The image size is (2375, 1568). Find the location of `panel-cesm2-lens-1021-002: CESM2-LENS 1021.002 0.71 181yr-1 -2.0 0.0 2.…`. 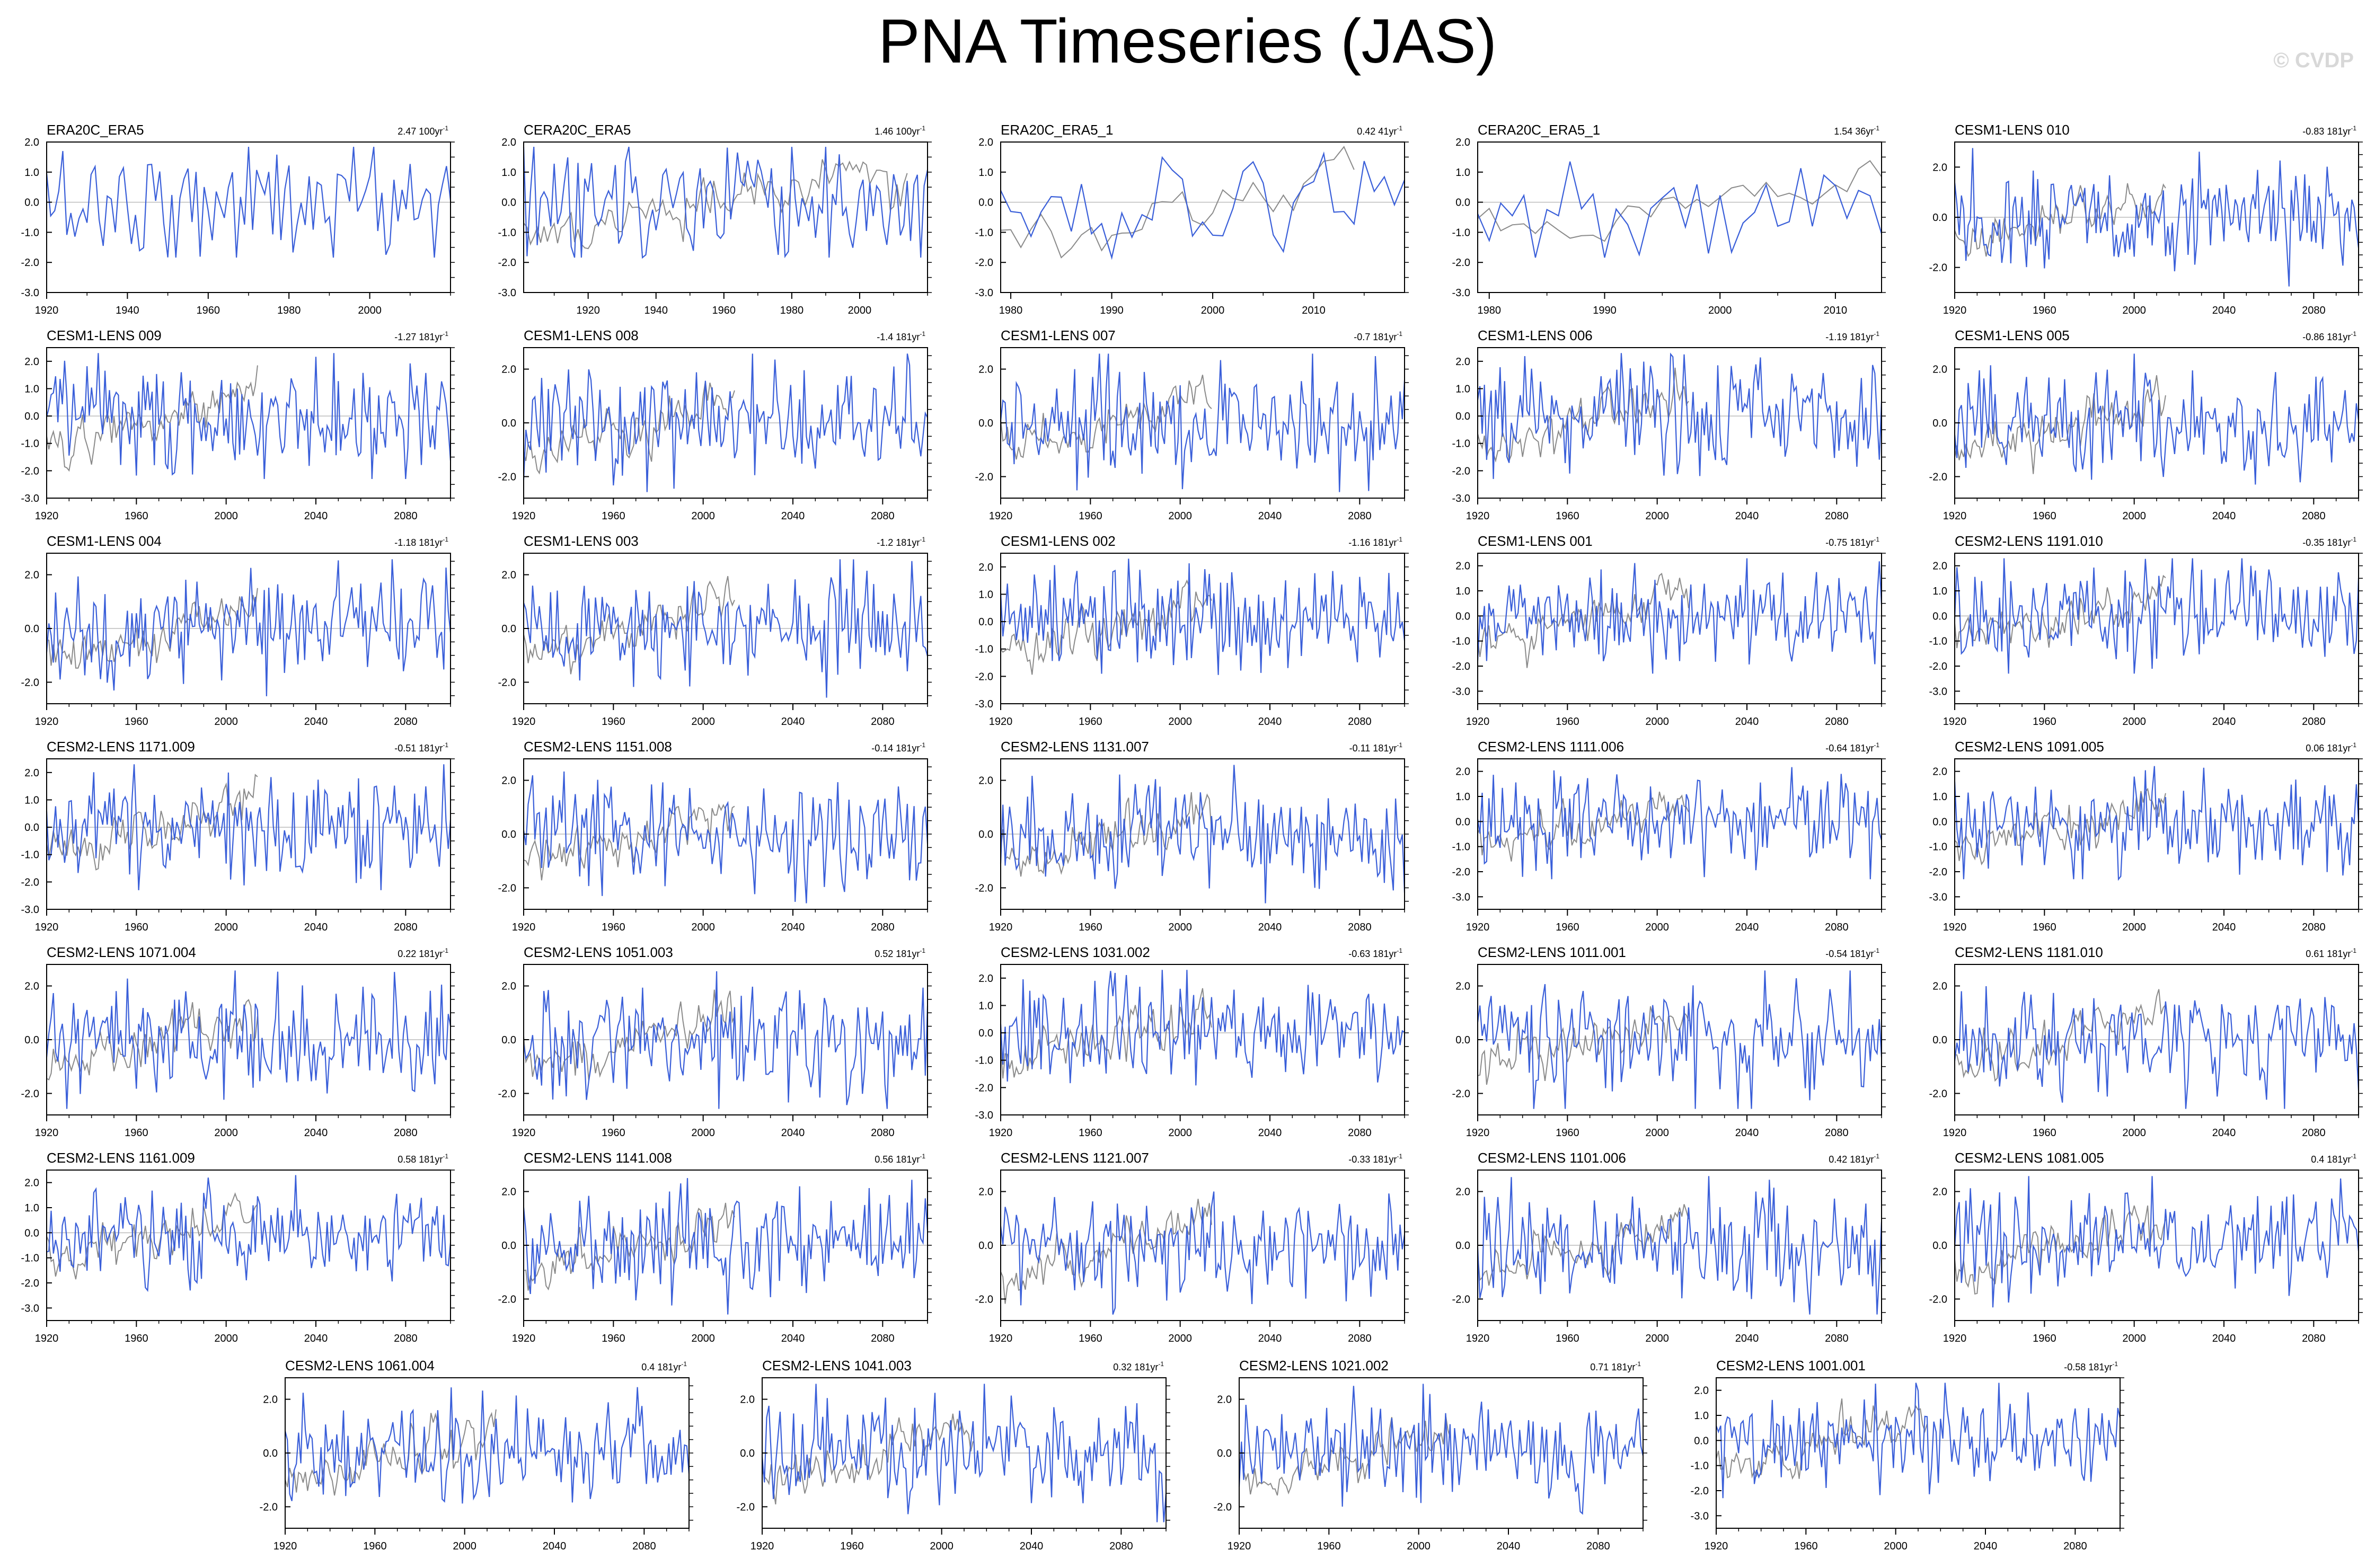

panel-cesm2-lens-1021-002: CESM2-LENS 1021.002 0.71 181yr-1 -2.0 0.0 2.… is located at coordinates (1431, 1455).